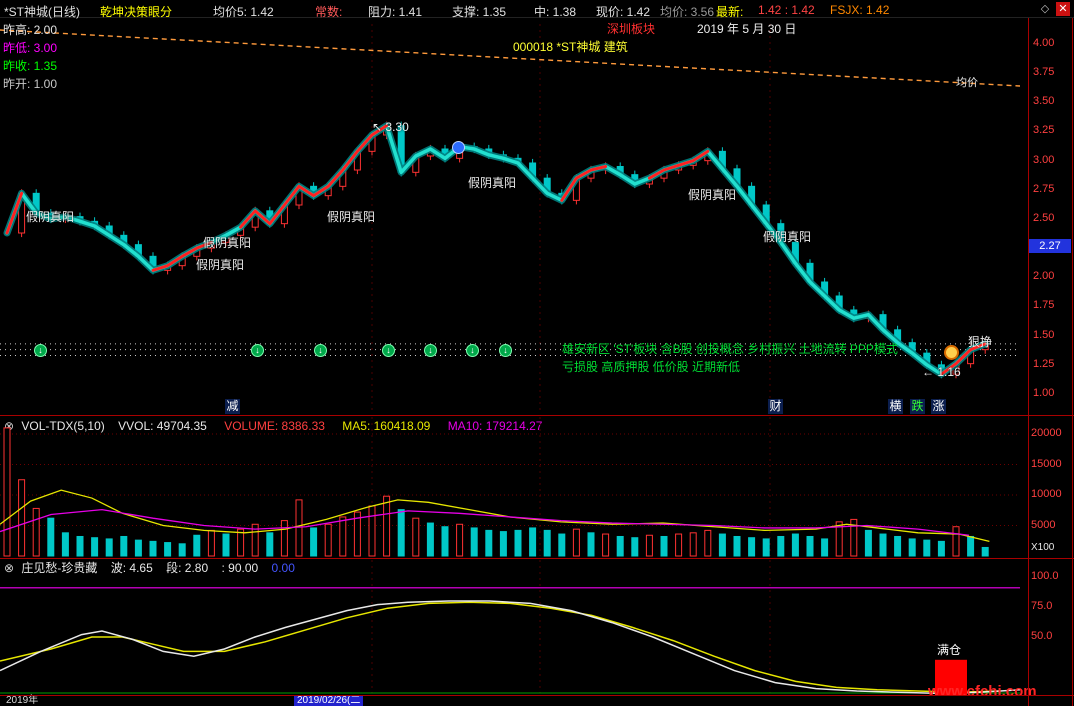 This screenshot has width=1074, height=706. I want to click on volume-axis-label: 15000, so click(1046, 463).